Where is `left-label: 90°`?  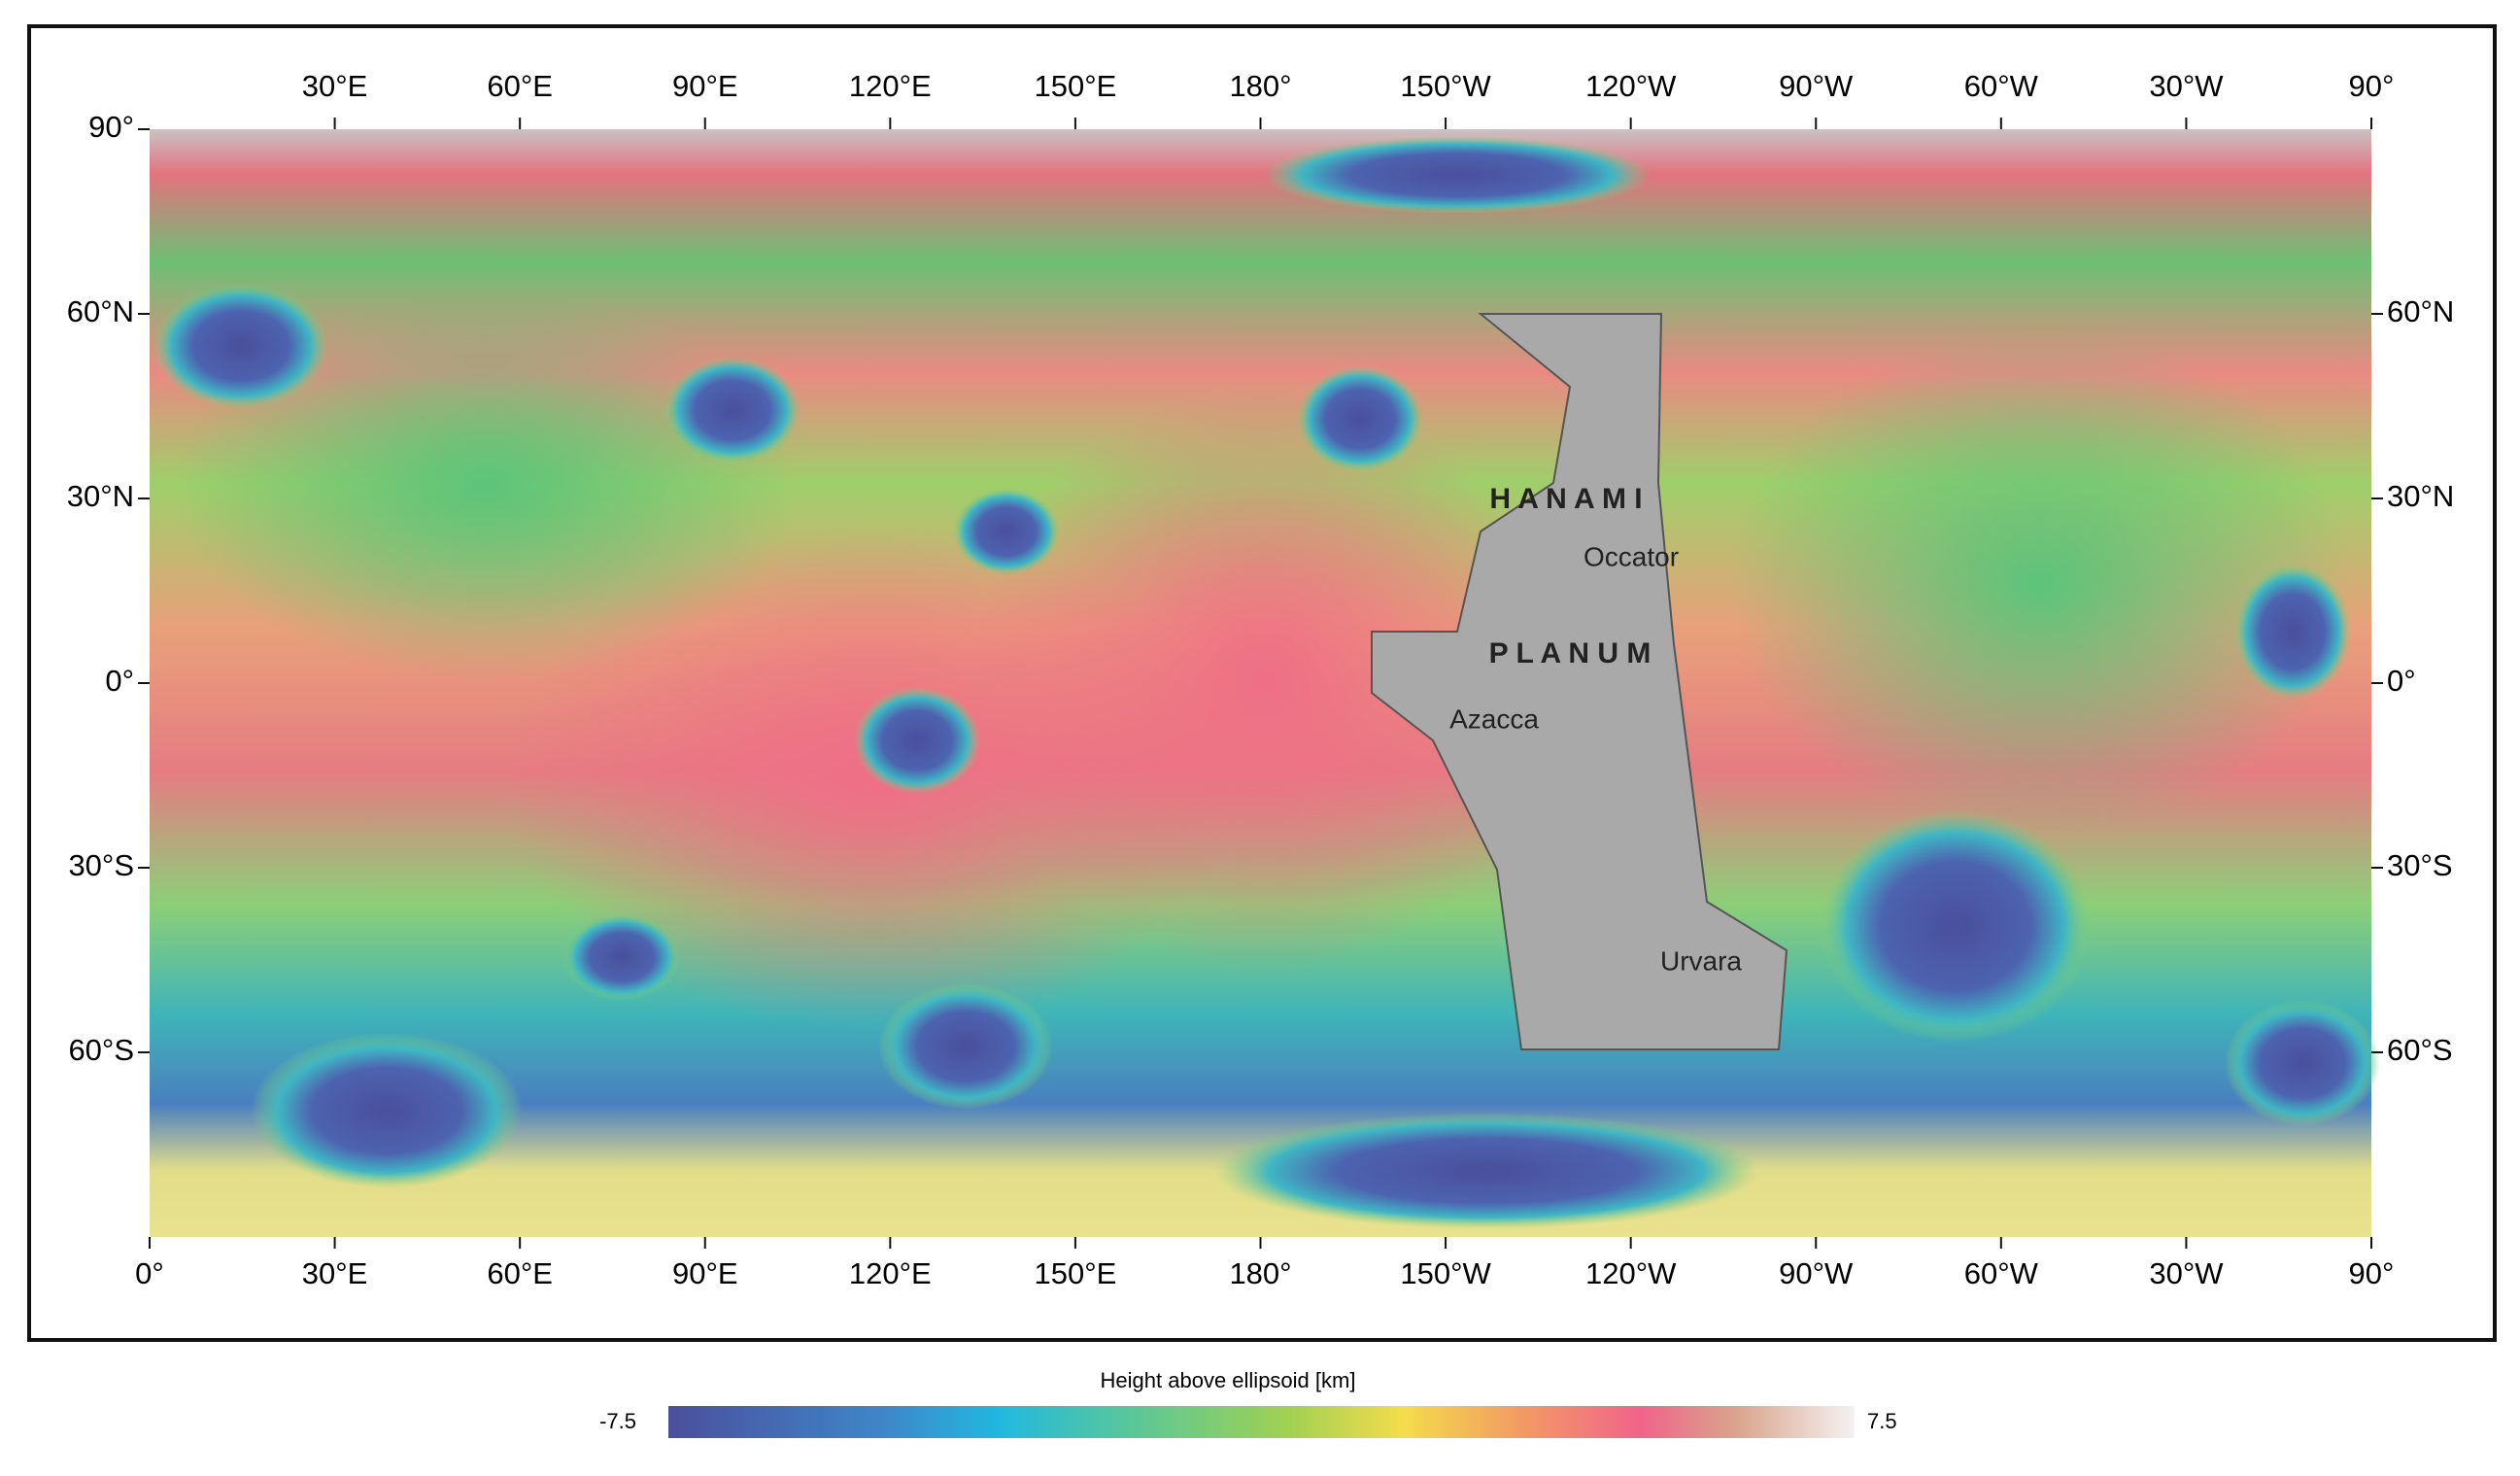
left-label: 90° is located at coordinates (111, 127).